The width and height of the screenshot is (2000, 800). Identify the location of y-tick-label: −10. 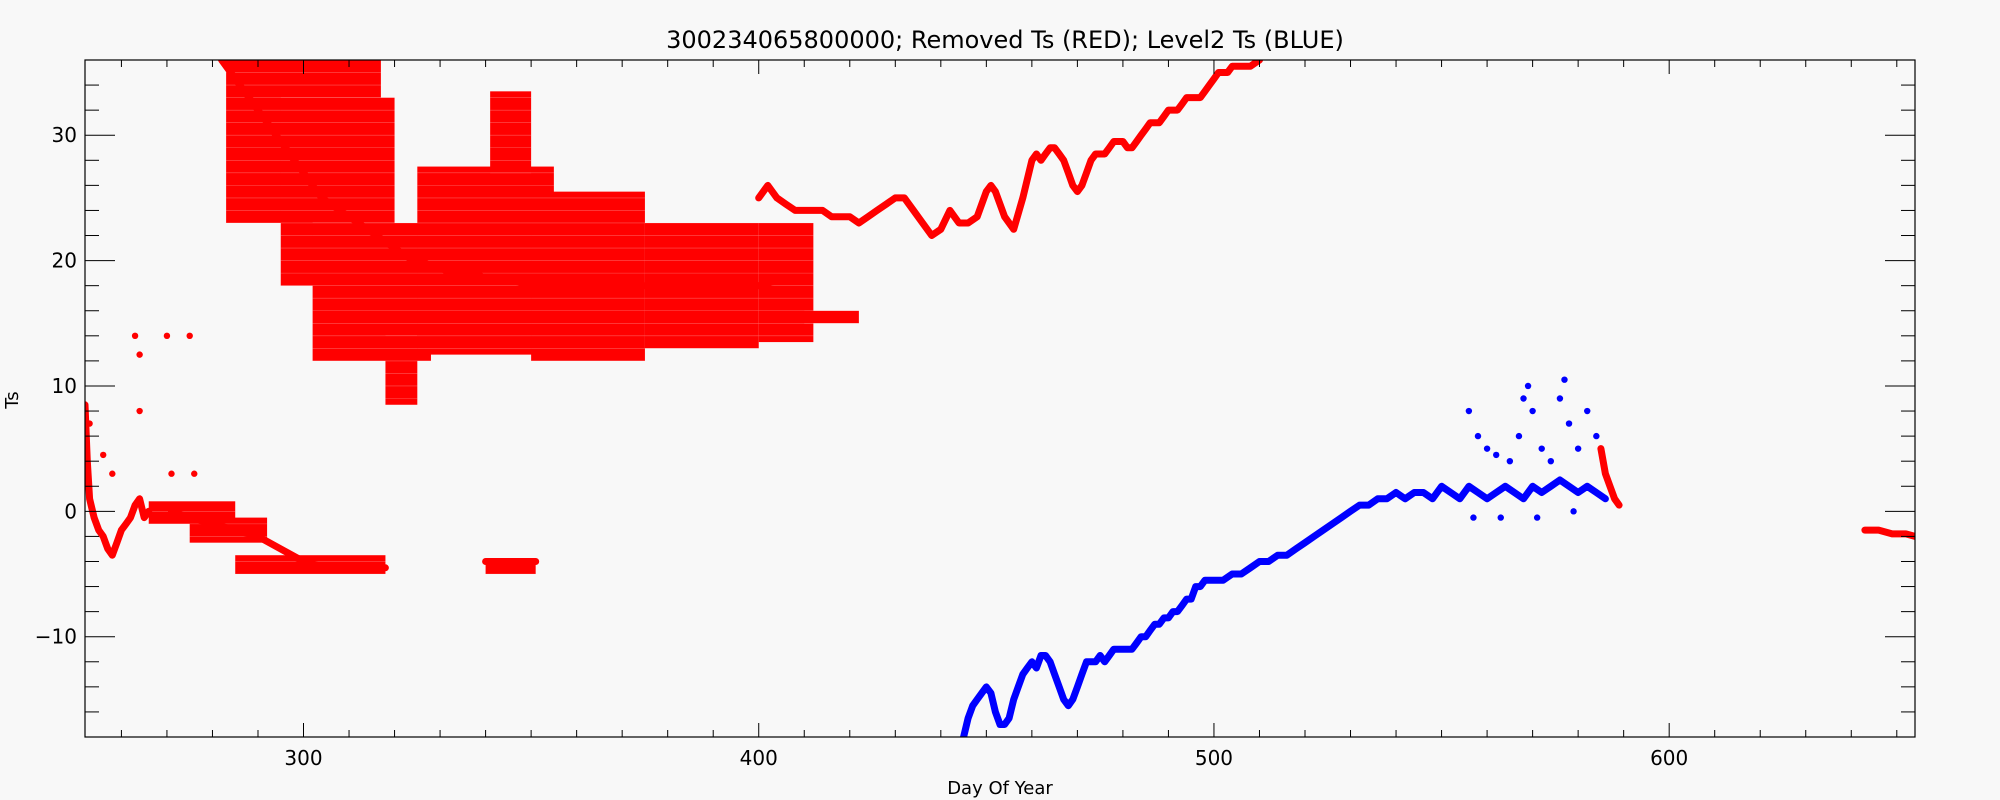
(56, 637).